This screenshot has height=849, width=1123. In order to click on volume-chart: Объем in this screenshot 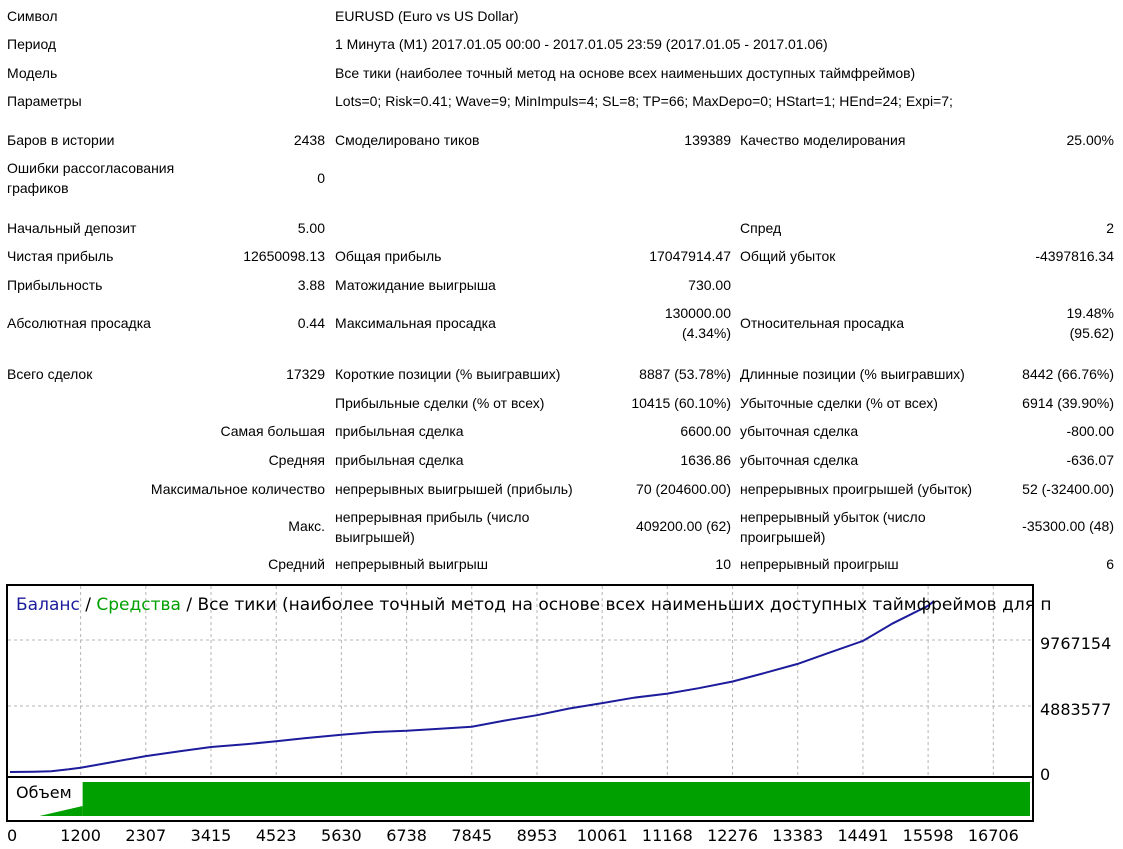, I will do `click(520, 800)`.